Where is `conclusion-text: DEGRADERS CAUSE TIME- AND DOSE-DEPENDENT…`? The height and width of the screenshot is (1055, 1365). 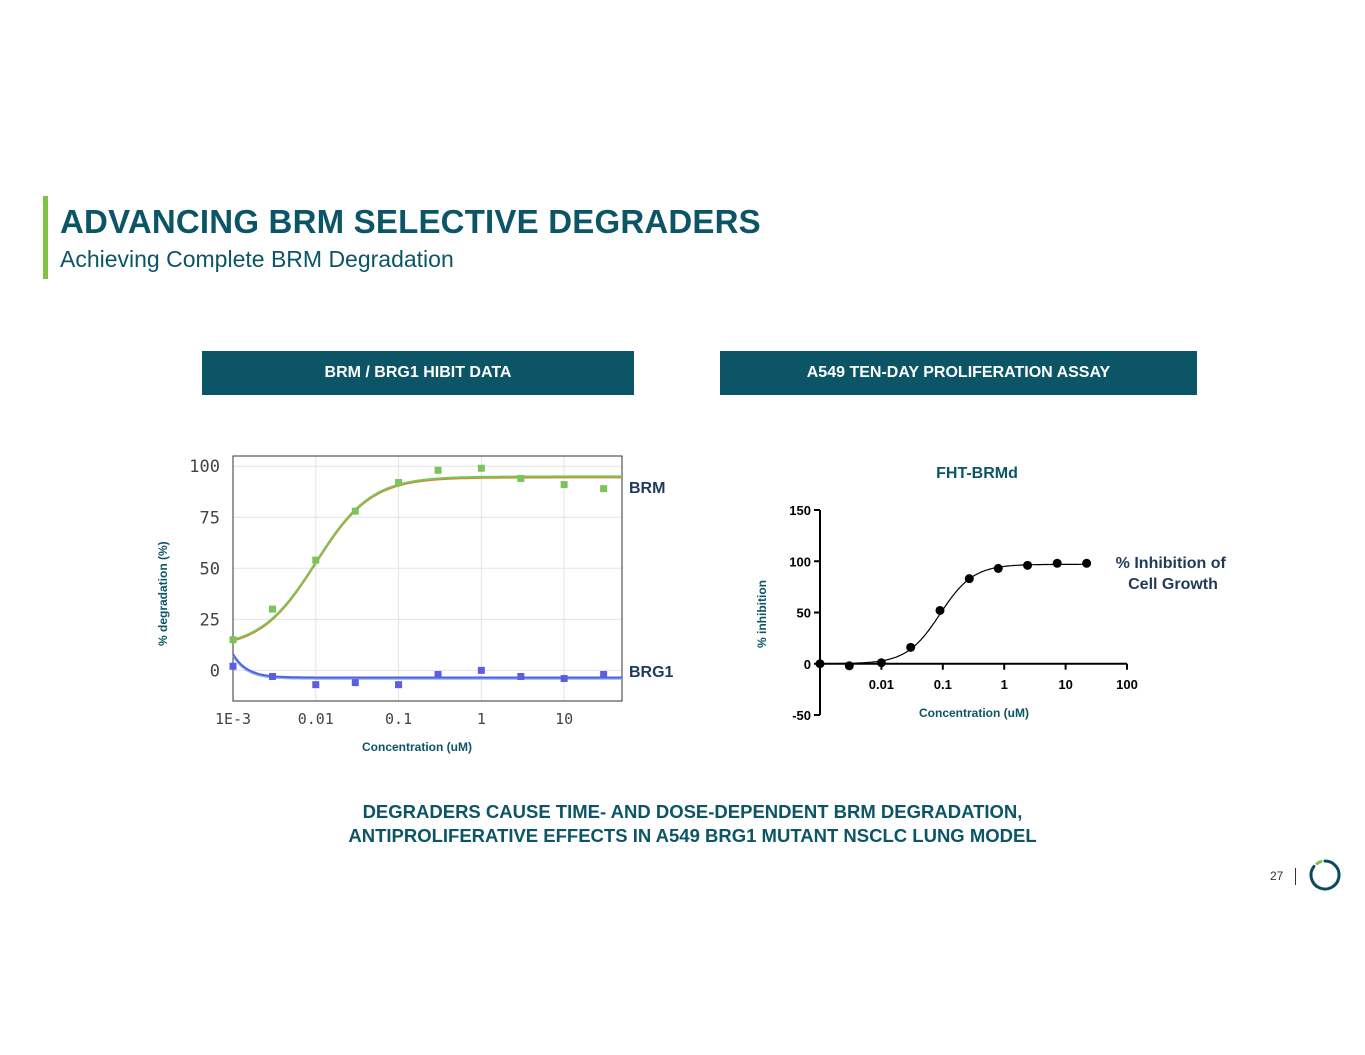 conclusion-text: DEGRADERS CAUSE TIME- AND DOSE-DEPENDENT… is located at coordinates (692, 824).